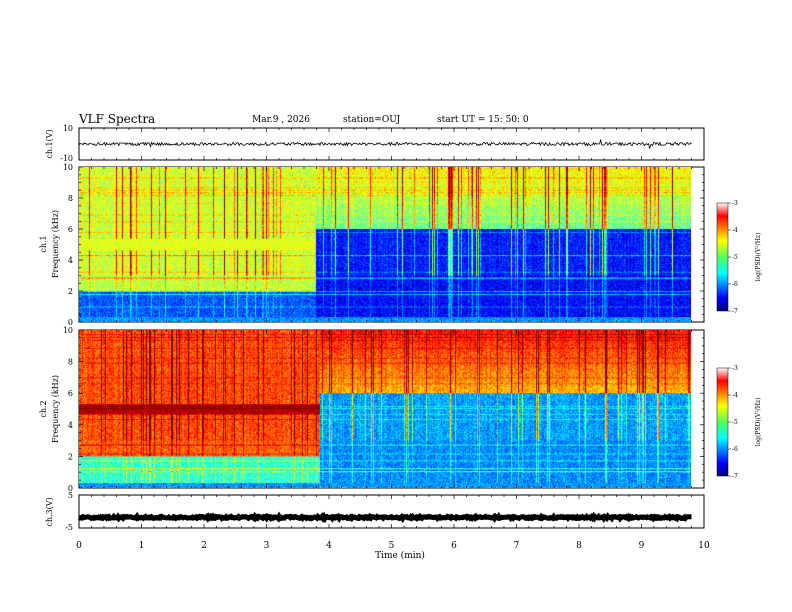 The width and height of the screenshot is (792, 612). I want to click on x-tick-label: 6, so click(454, 546).